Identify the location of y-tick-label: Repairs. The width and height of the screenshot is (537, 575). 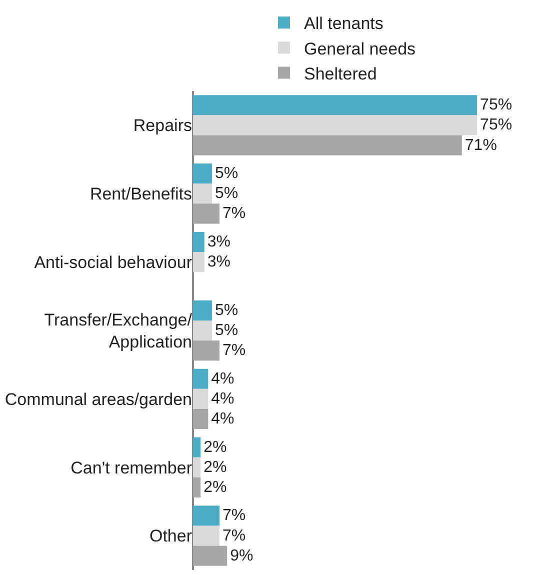
(162, 126).